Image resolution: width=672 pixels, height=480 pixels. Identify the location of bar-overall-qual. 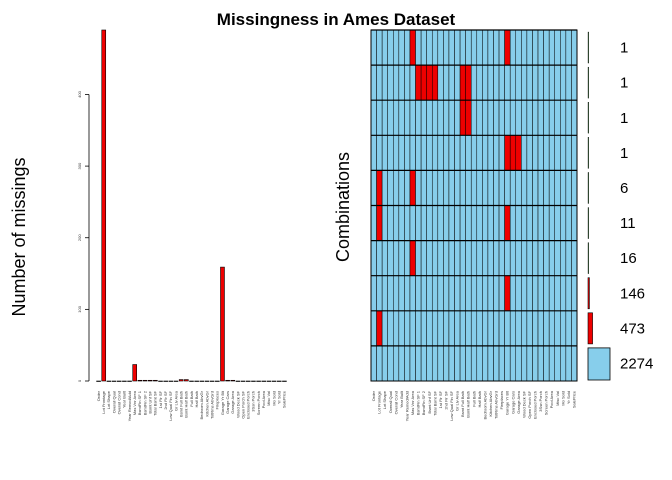
(114, 381).